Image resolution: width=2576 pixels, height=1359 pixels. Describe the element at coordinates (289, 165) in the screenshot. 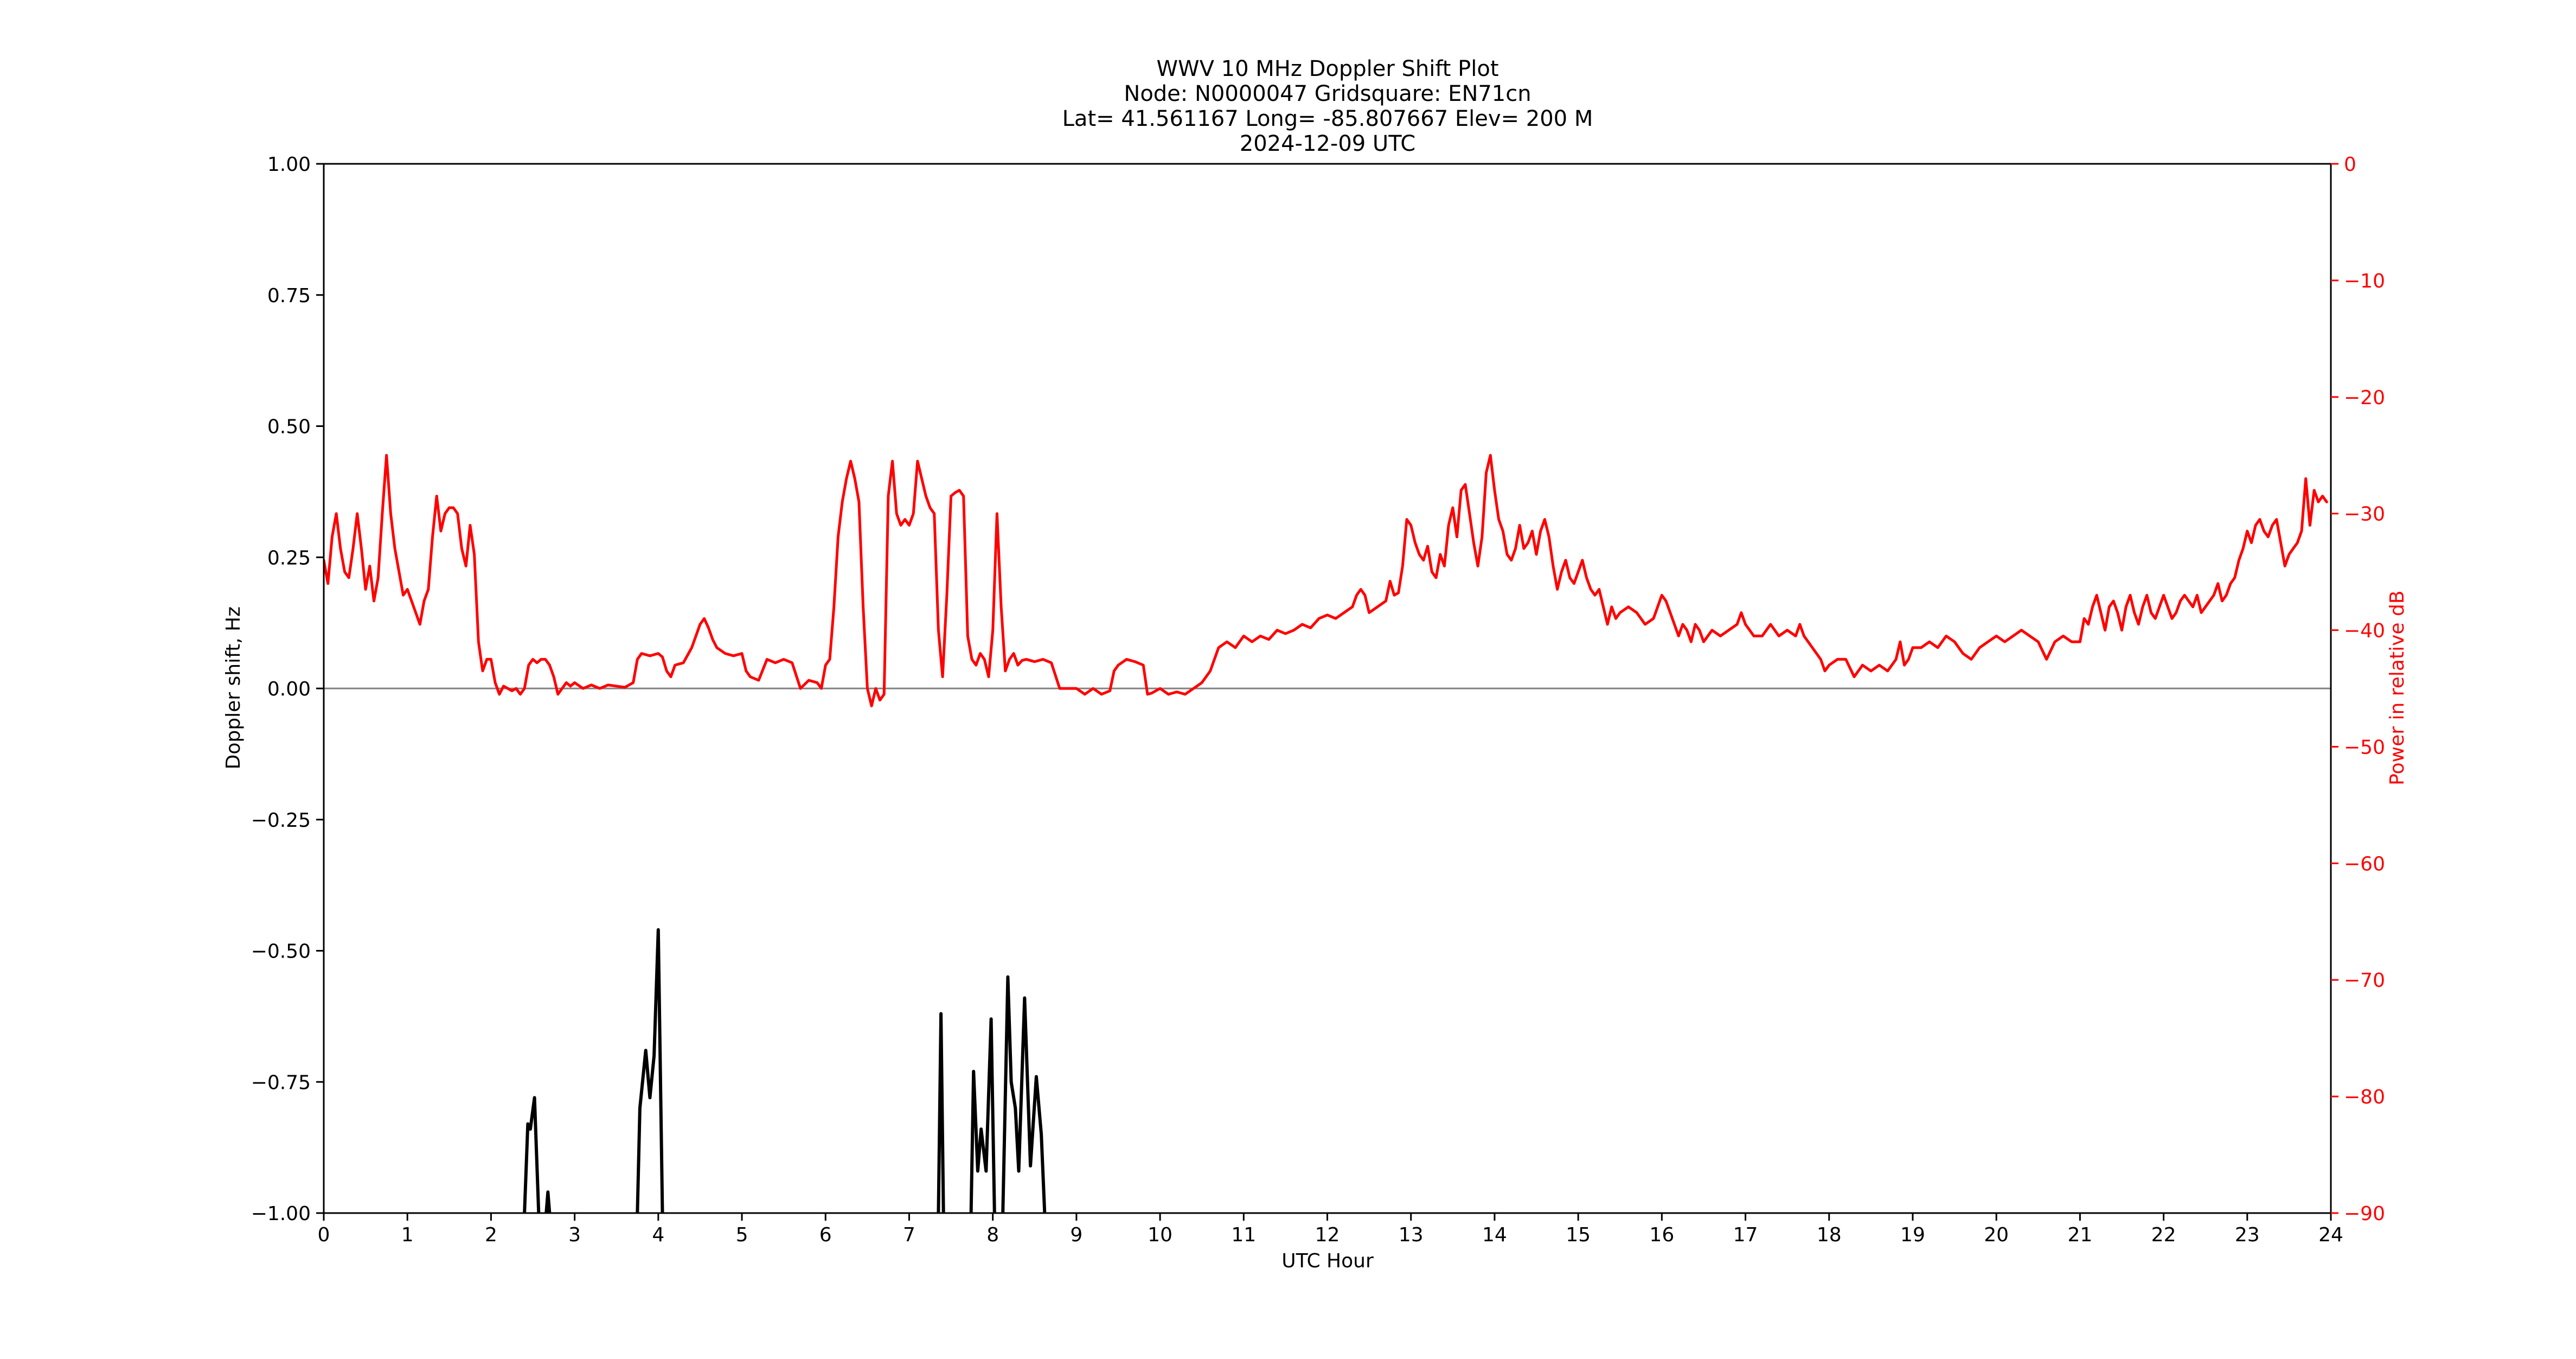

I see `y-tick-label: 1.00` at that location.